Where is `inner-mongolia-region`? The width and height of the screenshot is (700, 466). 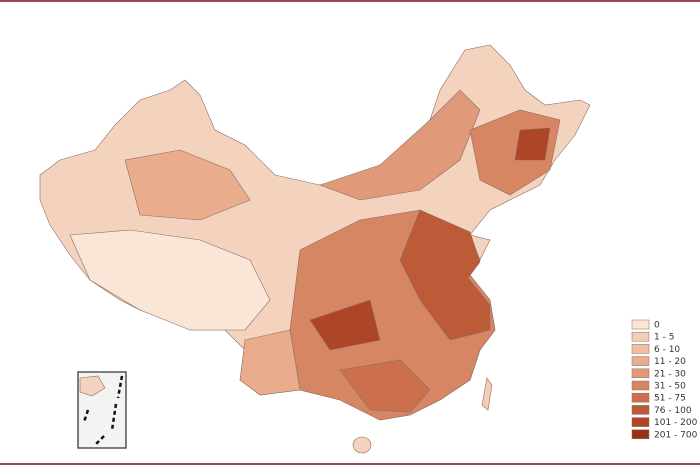
inner-mongolia-region is located at coordinates (400, 145).